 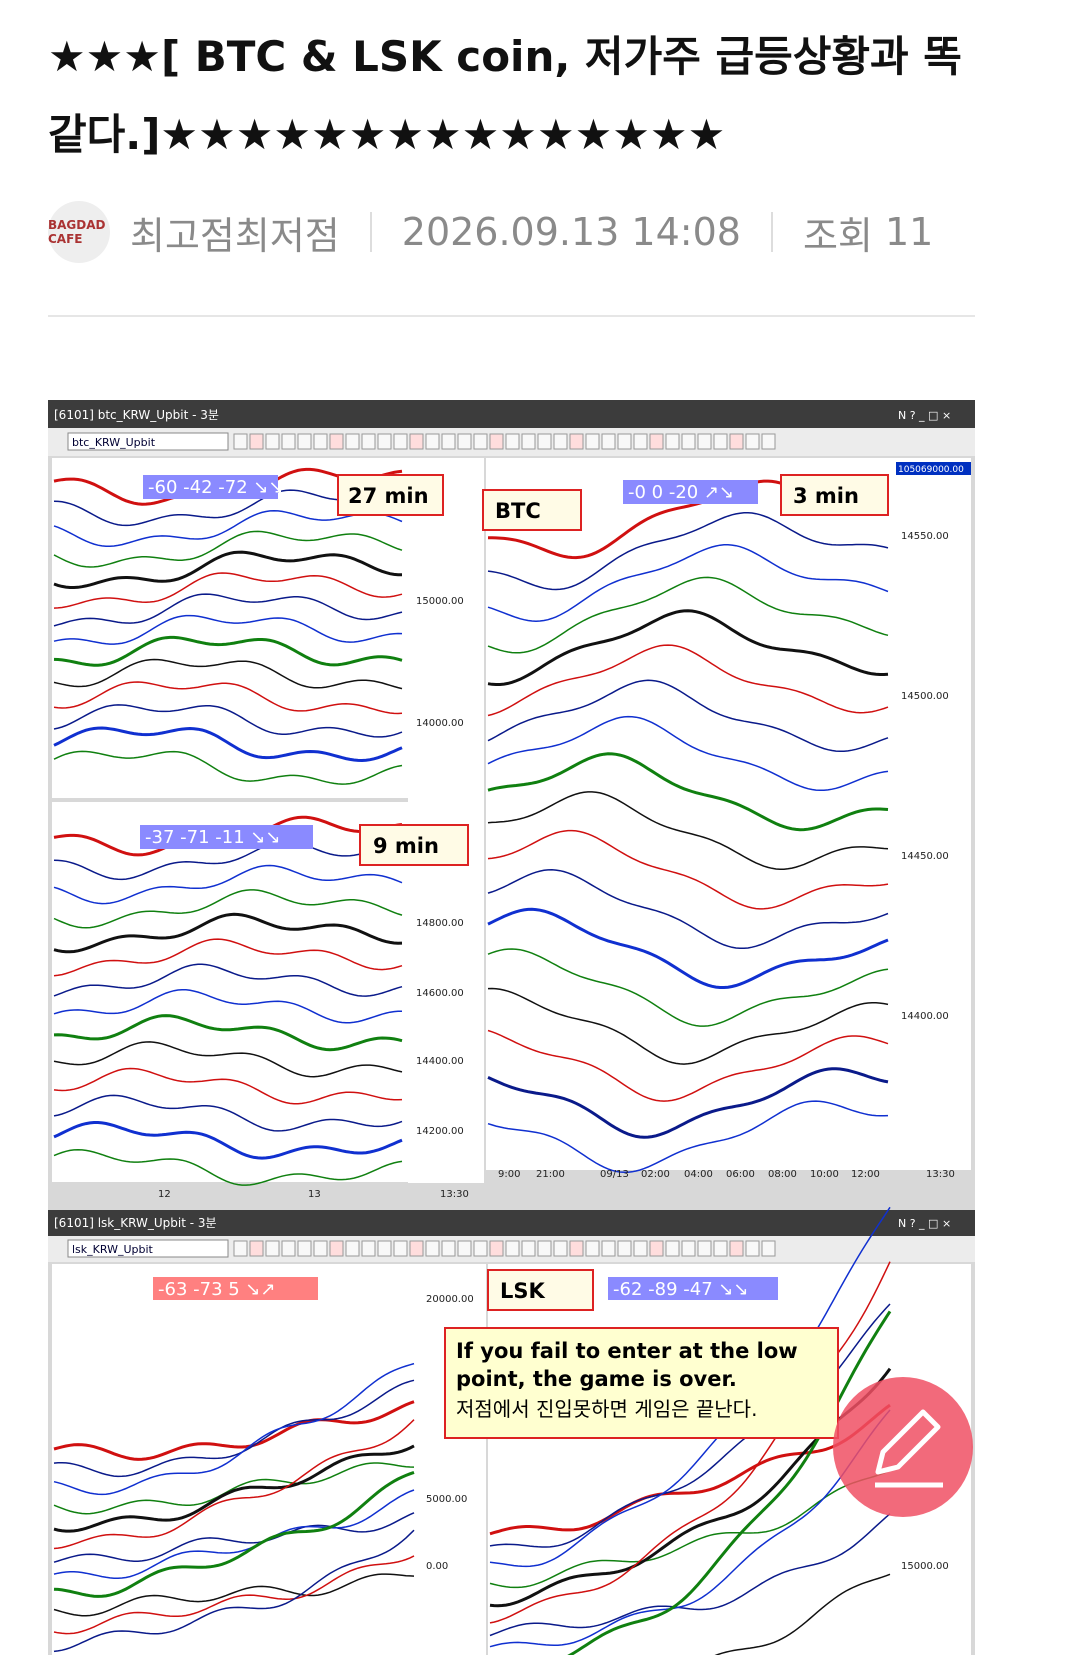 I want to click on y-tick-label: 14000.00, so click(x=440, y=723).